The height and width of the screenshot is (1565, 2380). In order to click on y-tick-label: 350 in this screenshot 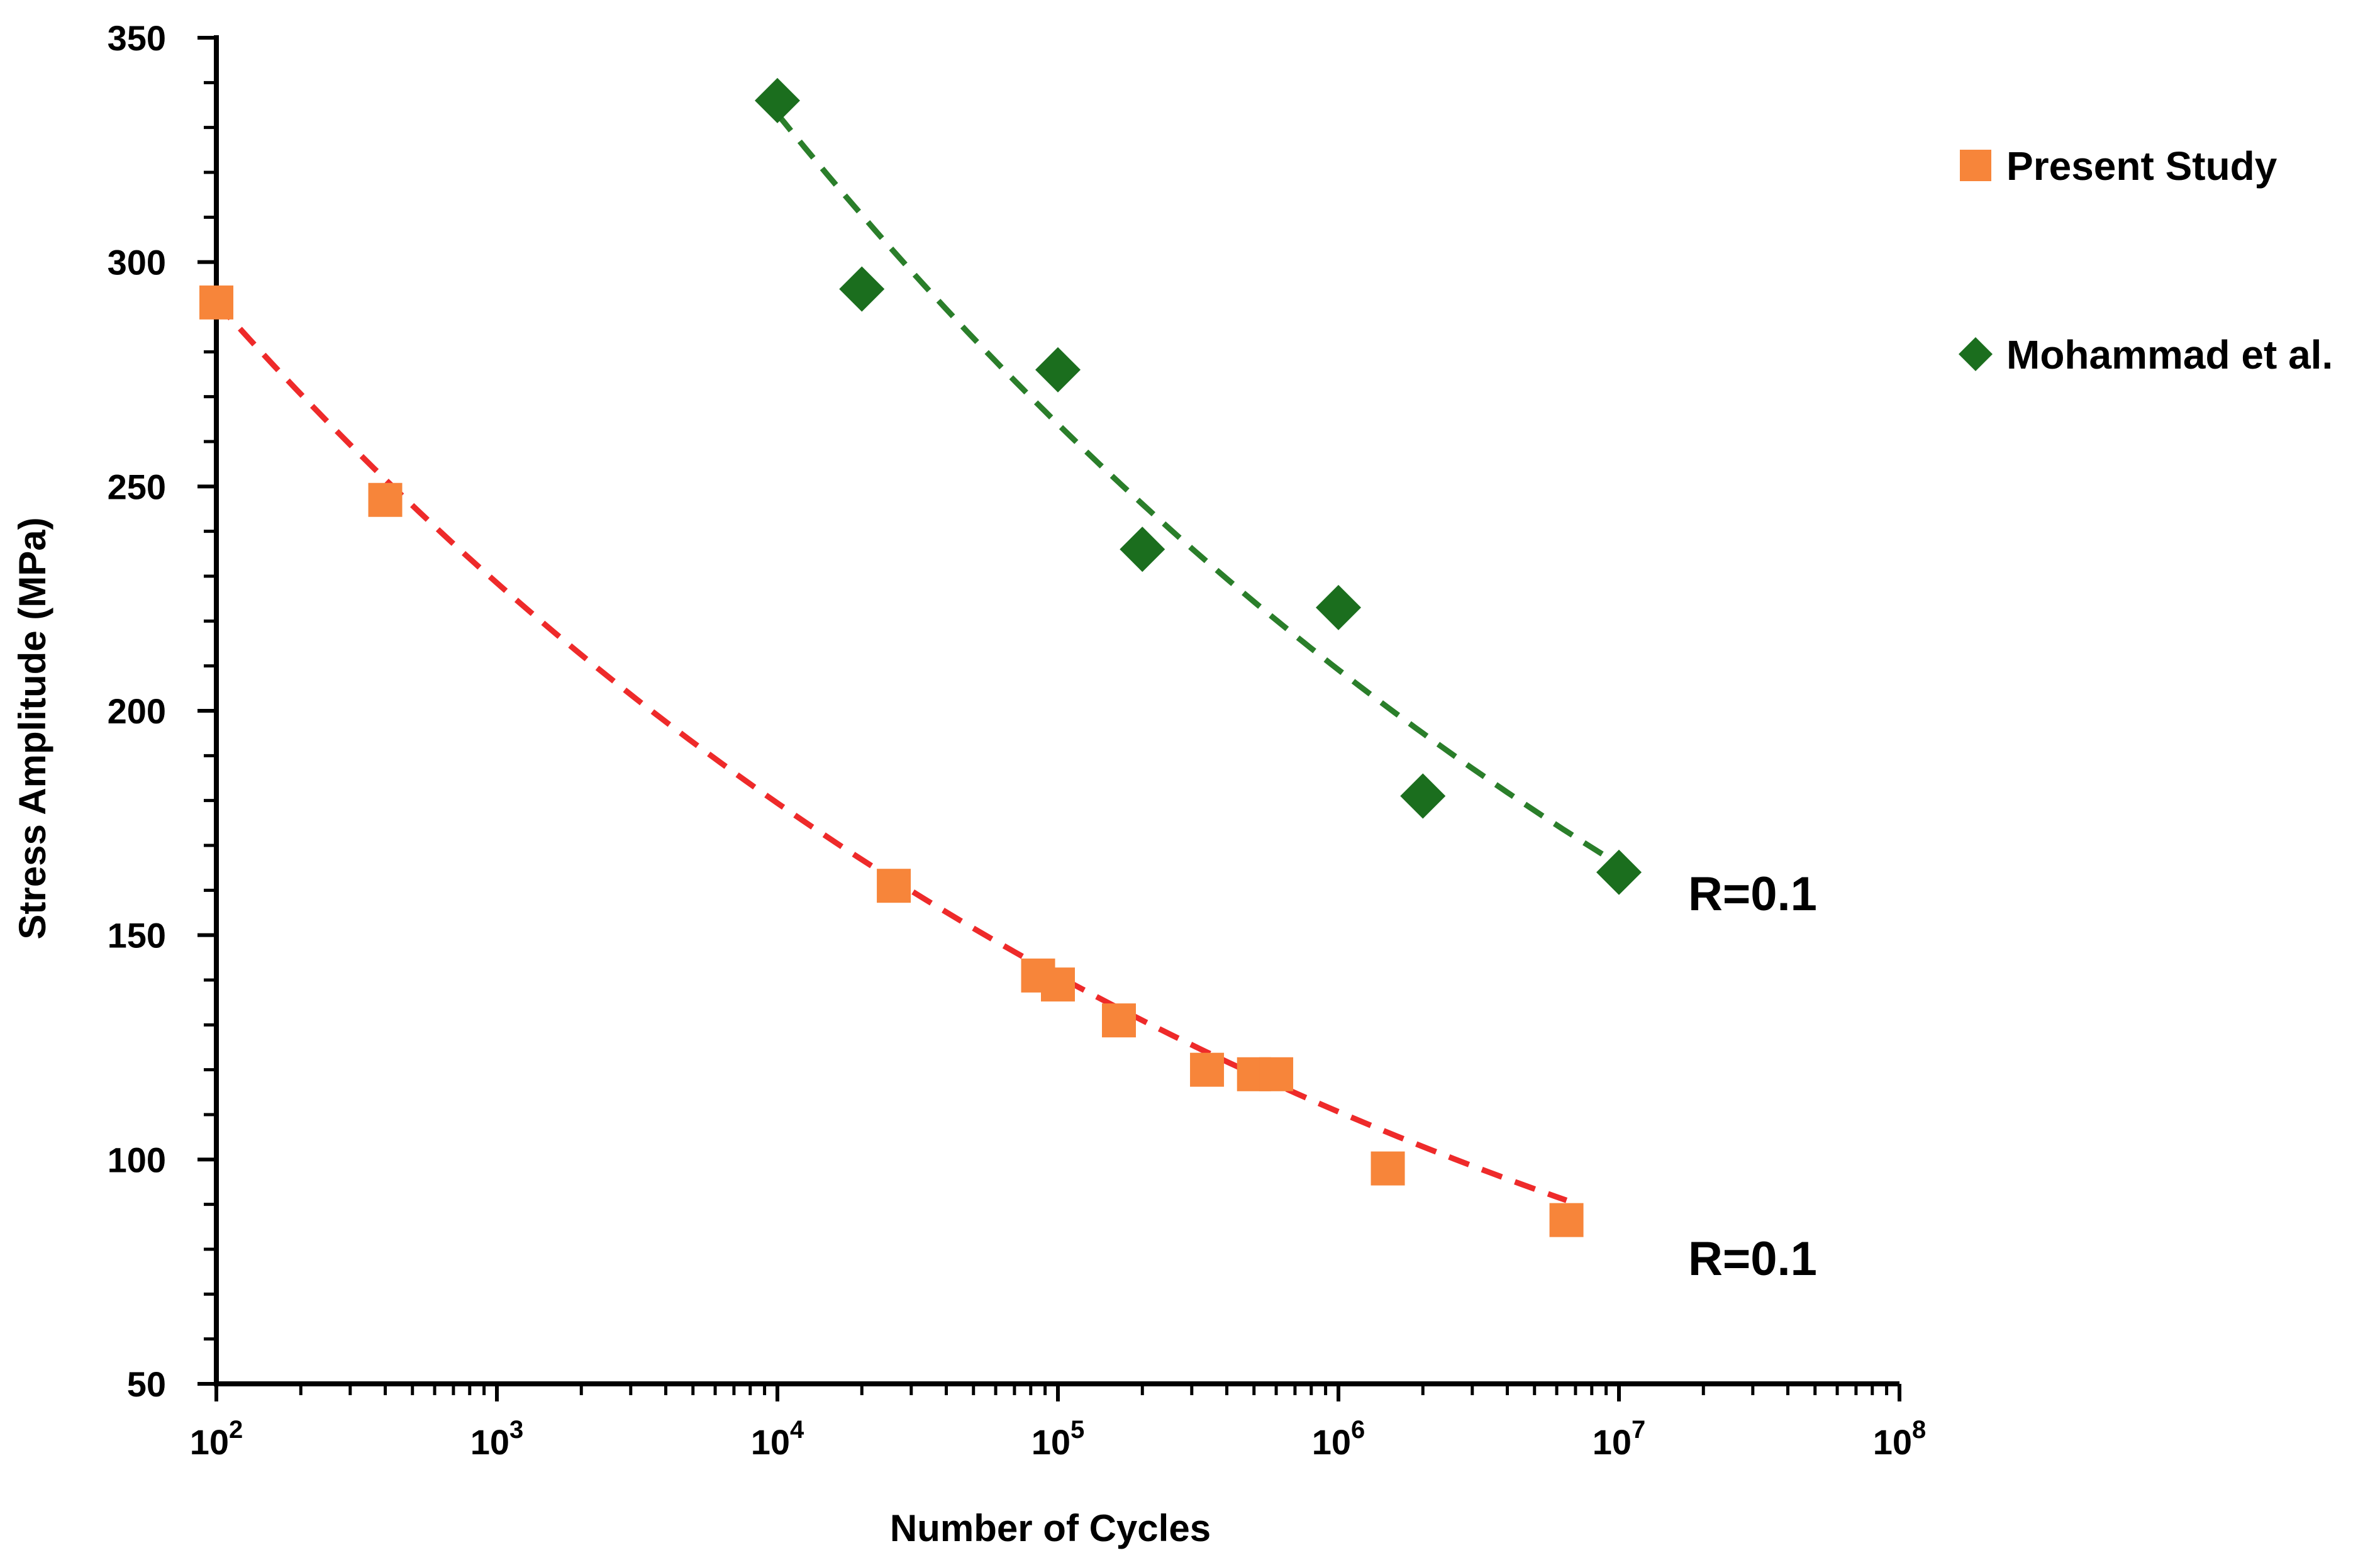, I will do `click(137, 38)`.